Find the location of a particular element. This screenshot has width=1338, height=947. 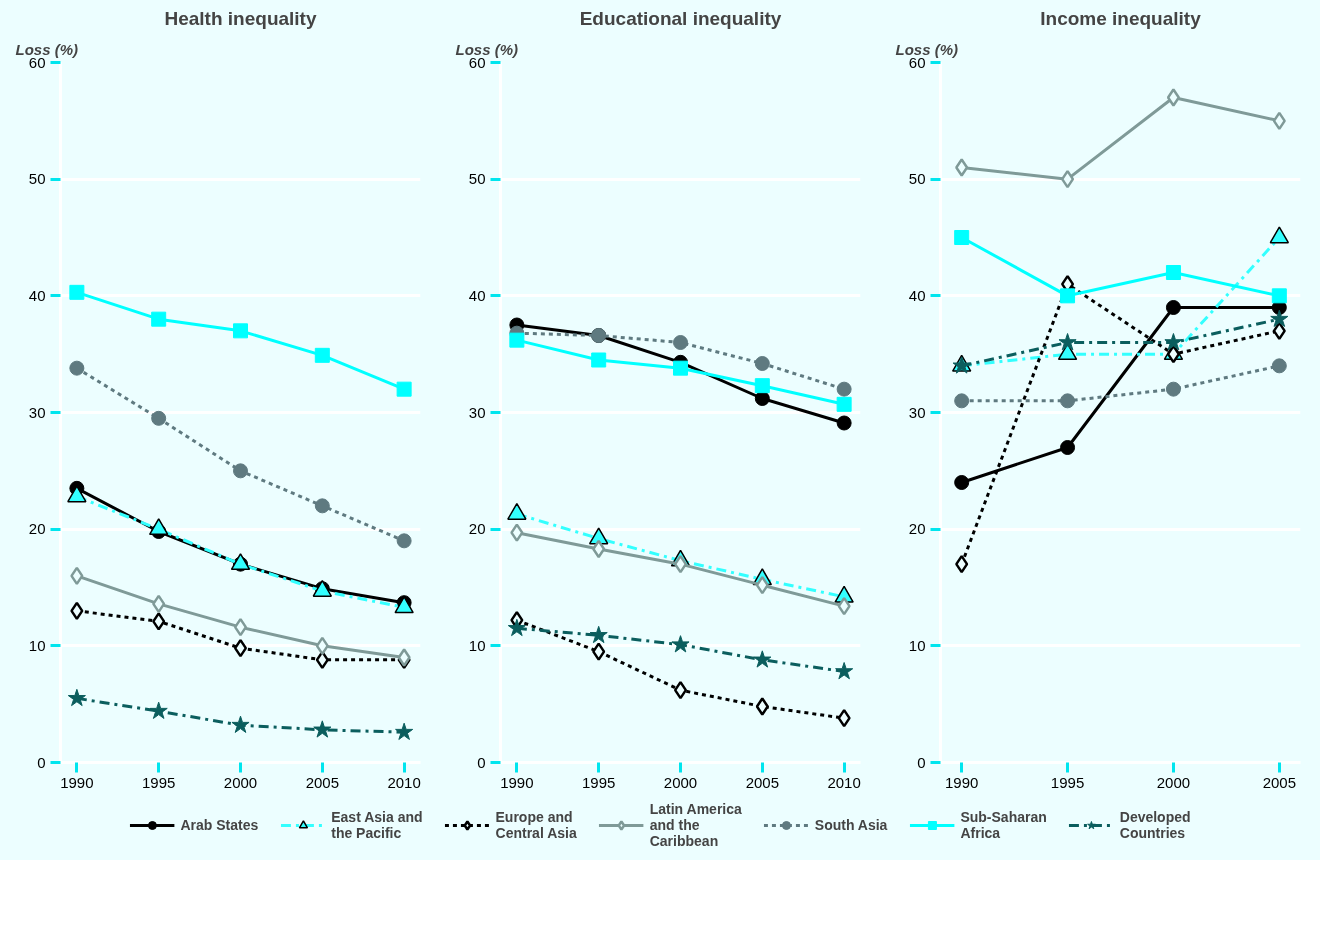

legend-label: Sub-Saharan Africa is located at coordinates (1003, 825).